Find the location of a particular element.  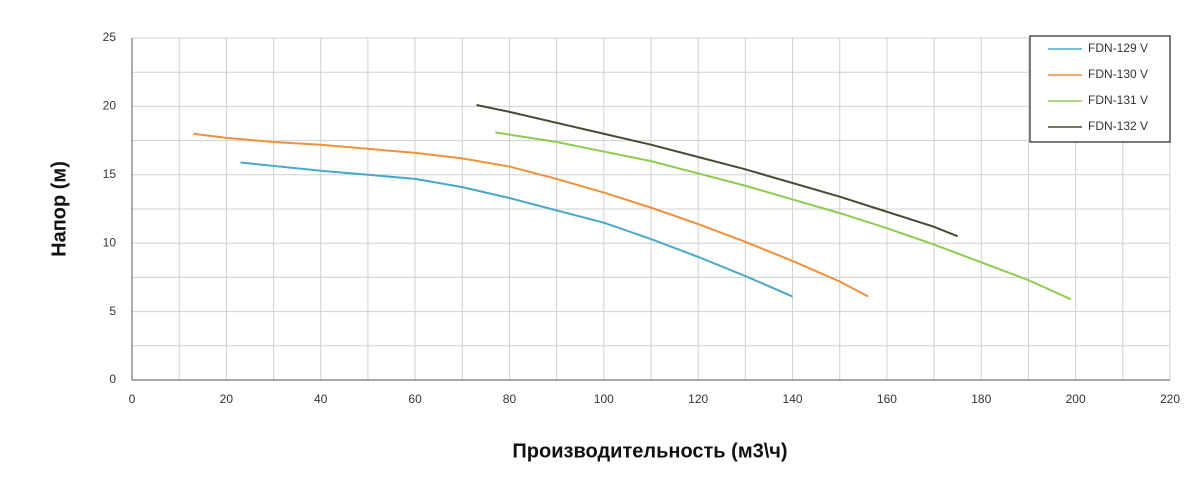

y-tick-label: 15 is located at coordinates (110, 174).